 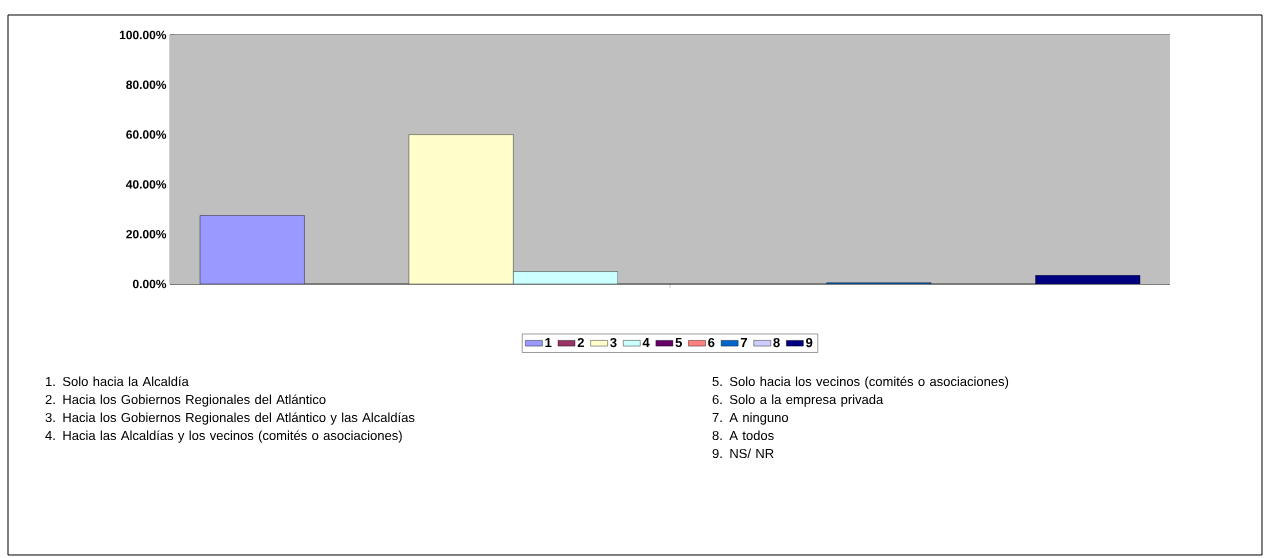 What do you see at coordinates (646, 342) in the screenshot?
I see `legend-label: 4` at bounding box center [646, 342].